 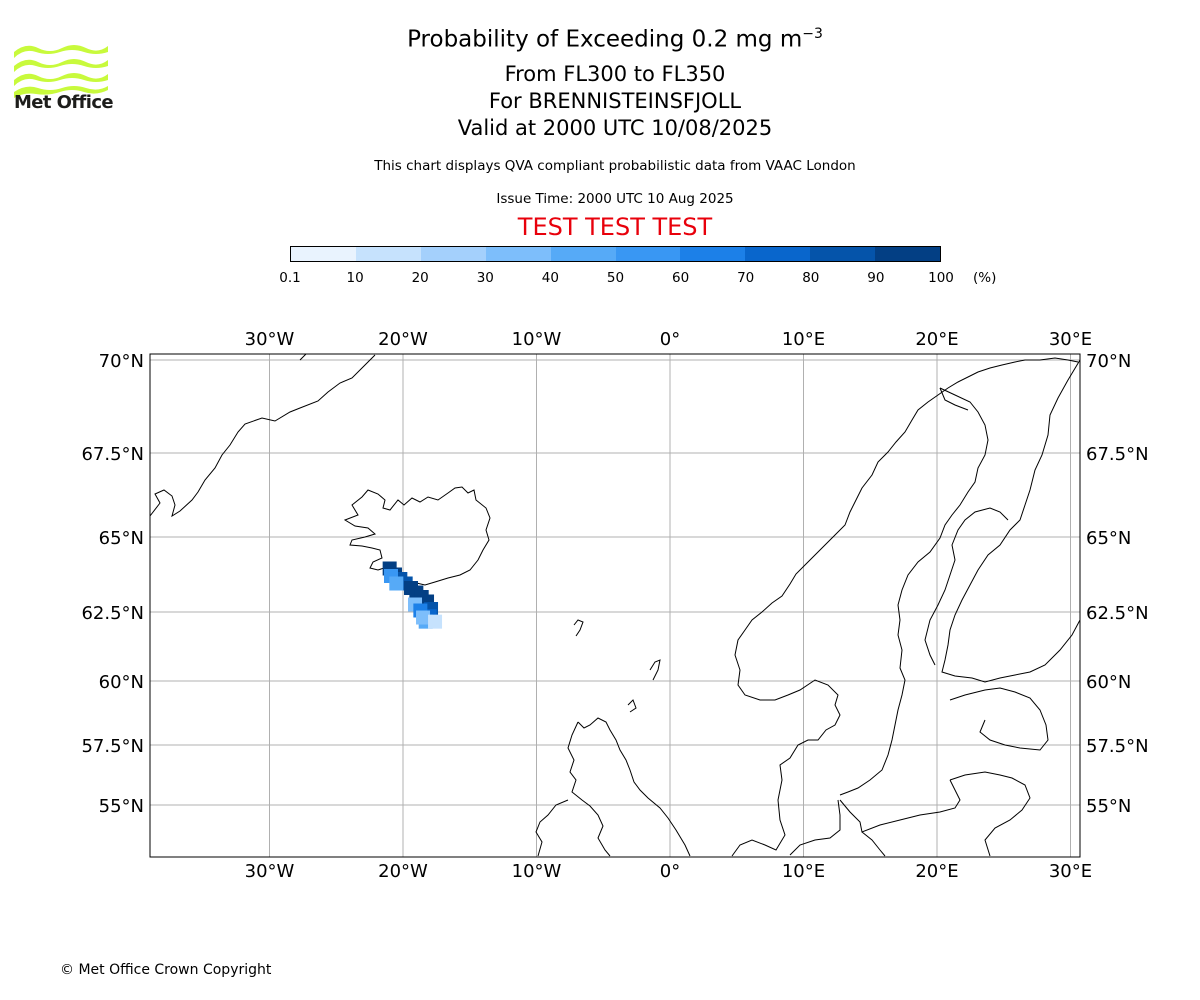 I want to click on greenland-coast, so click(x=262, y=436).